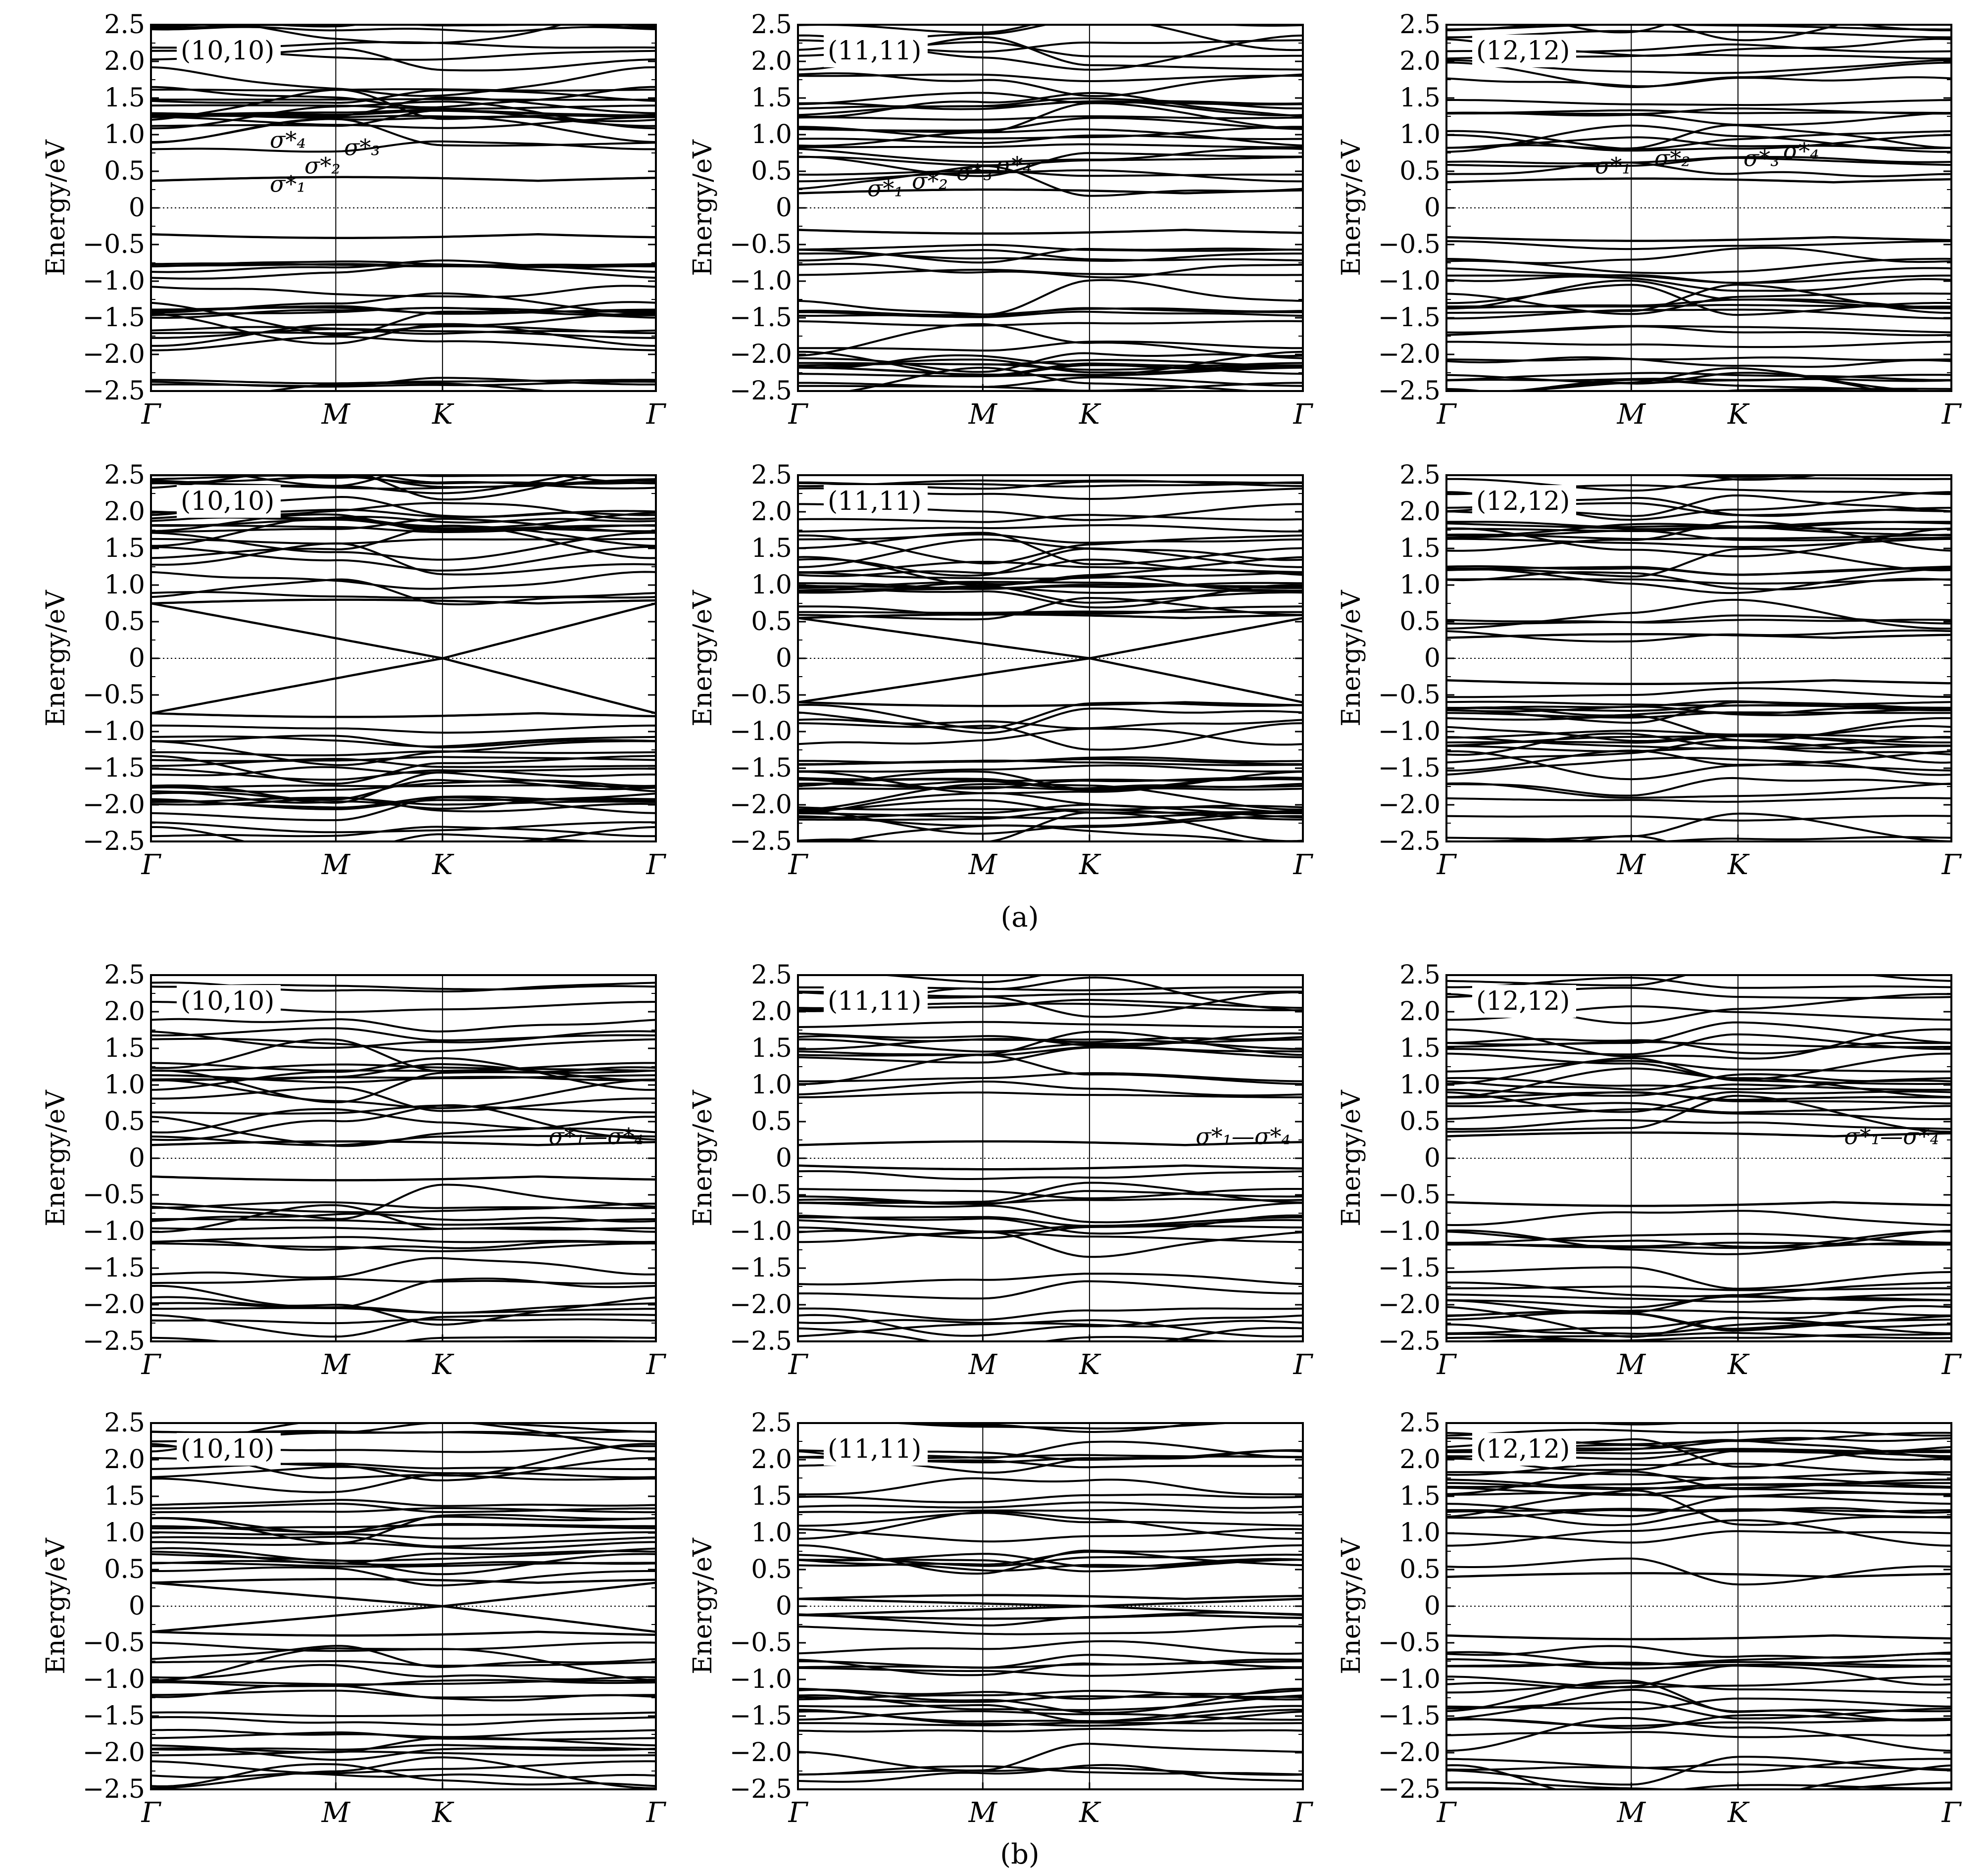  Describe the element at coordinates (403, 686) in the screenshot. I see `dirac-band-lower` at that location.